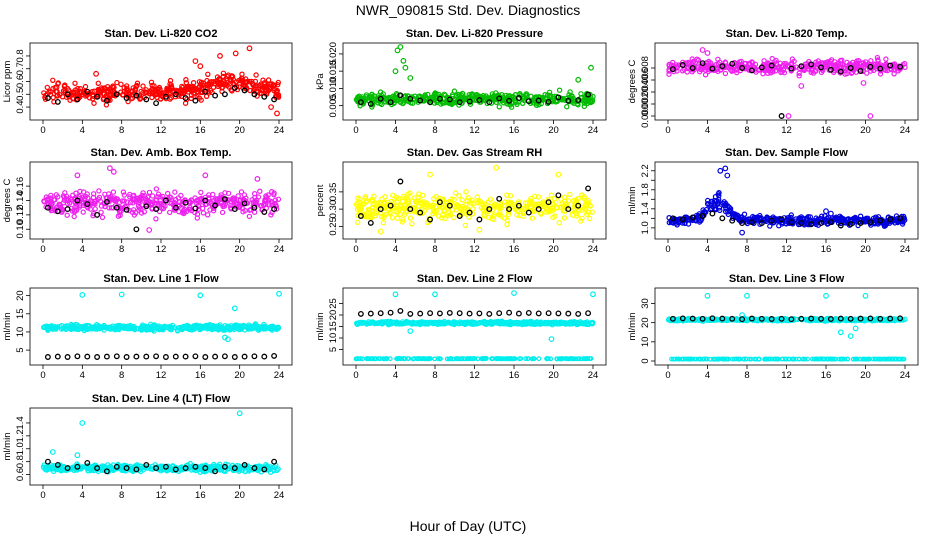 Image resolution: width=936 pixels, height=540 pixels. What do you see at coordinates (333, 303) in the screenshot?
I see `y-tick-label: 25` at bounding box center [333, 303].